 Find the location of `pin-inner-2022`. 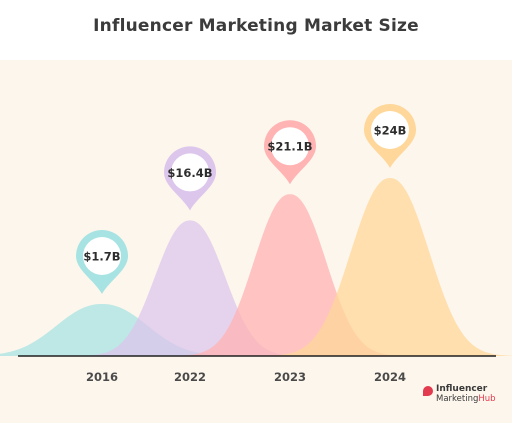

pin-inner-2022 is located at coordinates (190, 172).